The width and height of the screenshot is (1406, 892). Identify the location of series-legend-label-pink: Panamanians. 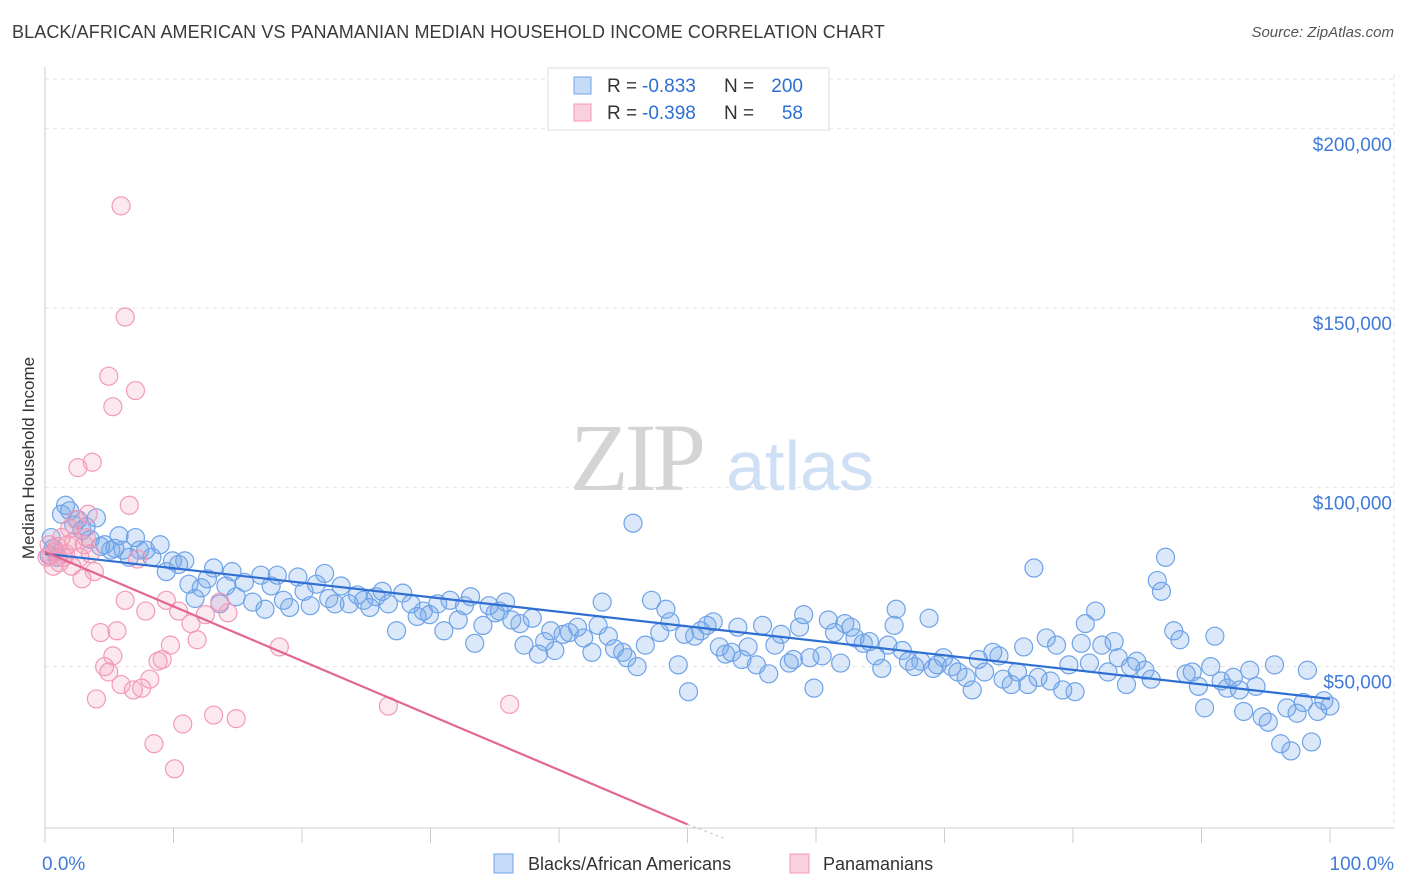
(878, 864).